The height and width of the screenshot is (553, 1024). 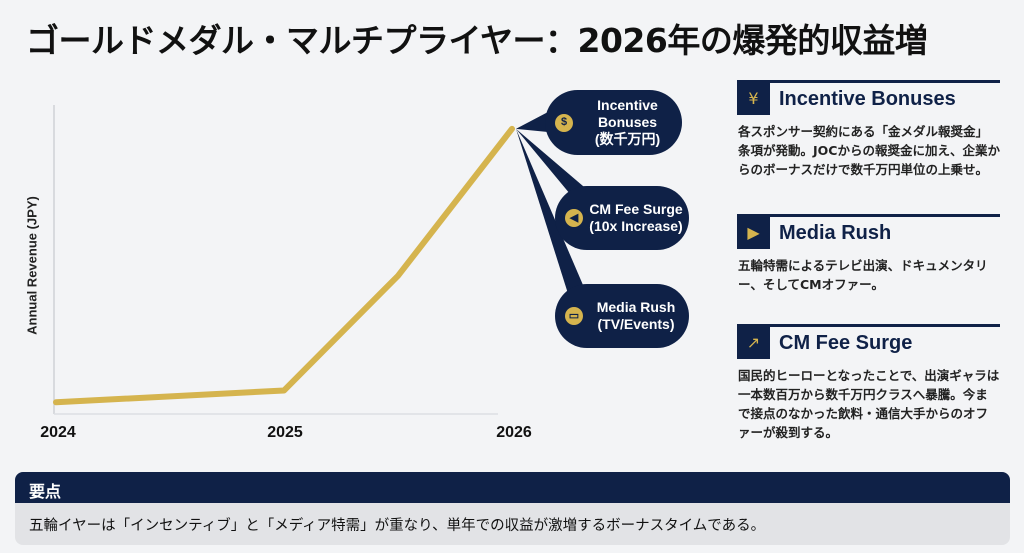 I want to click on money-bag-icon: $, so click(x=564, y=122).